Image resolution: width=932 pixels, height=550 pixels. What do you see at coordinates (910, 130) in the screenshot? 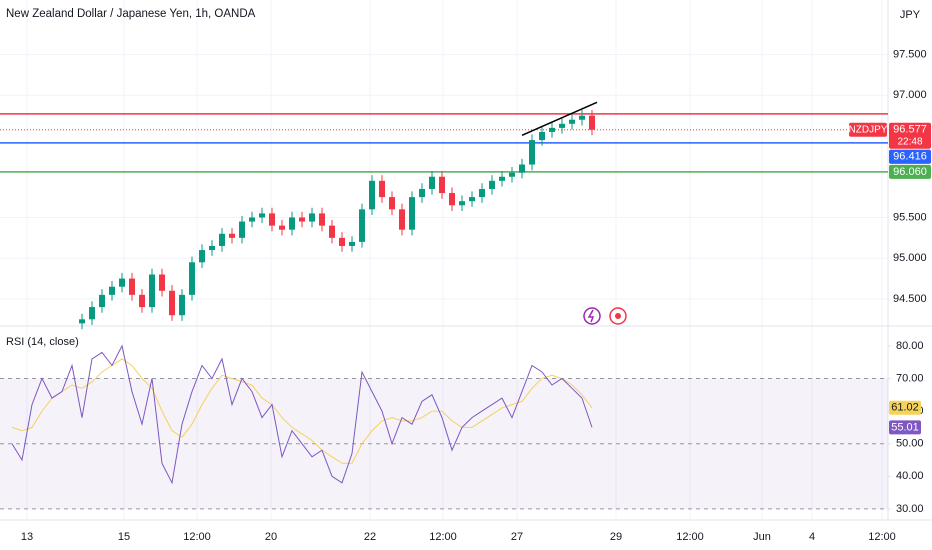
I see `last-price: 96.577` at bounding box center [910, 130].